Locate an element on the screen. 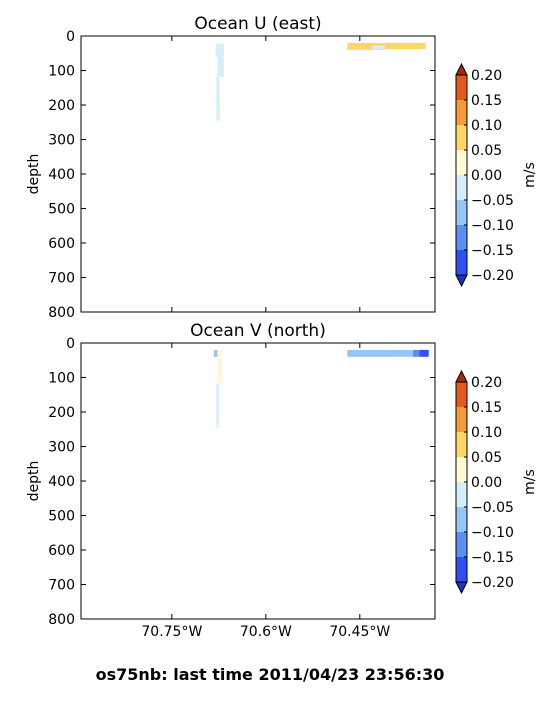 The width and height of the screenshot is (540, 720). figure-suptitle: os75nb: last time 2011/04/23 23:56:30 is located at coordinates (270, 674).